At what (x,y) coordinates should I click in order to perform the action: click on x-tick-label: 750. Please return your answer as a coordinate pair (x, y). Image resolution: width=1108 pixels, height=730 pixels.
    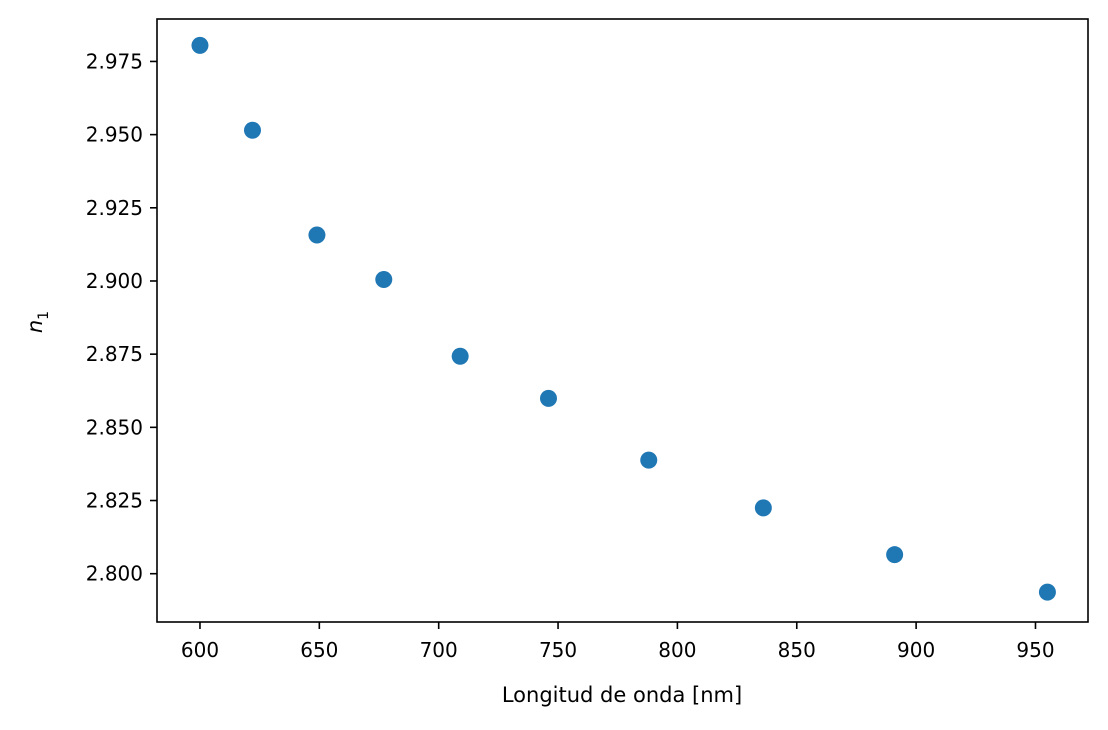
    Looking at the image, I should click on (558, 650).